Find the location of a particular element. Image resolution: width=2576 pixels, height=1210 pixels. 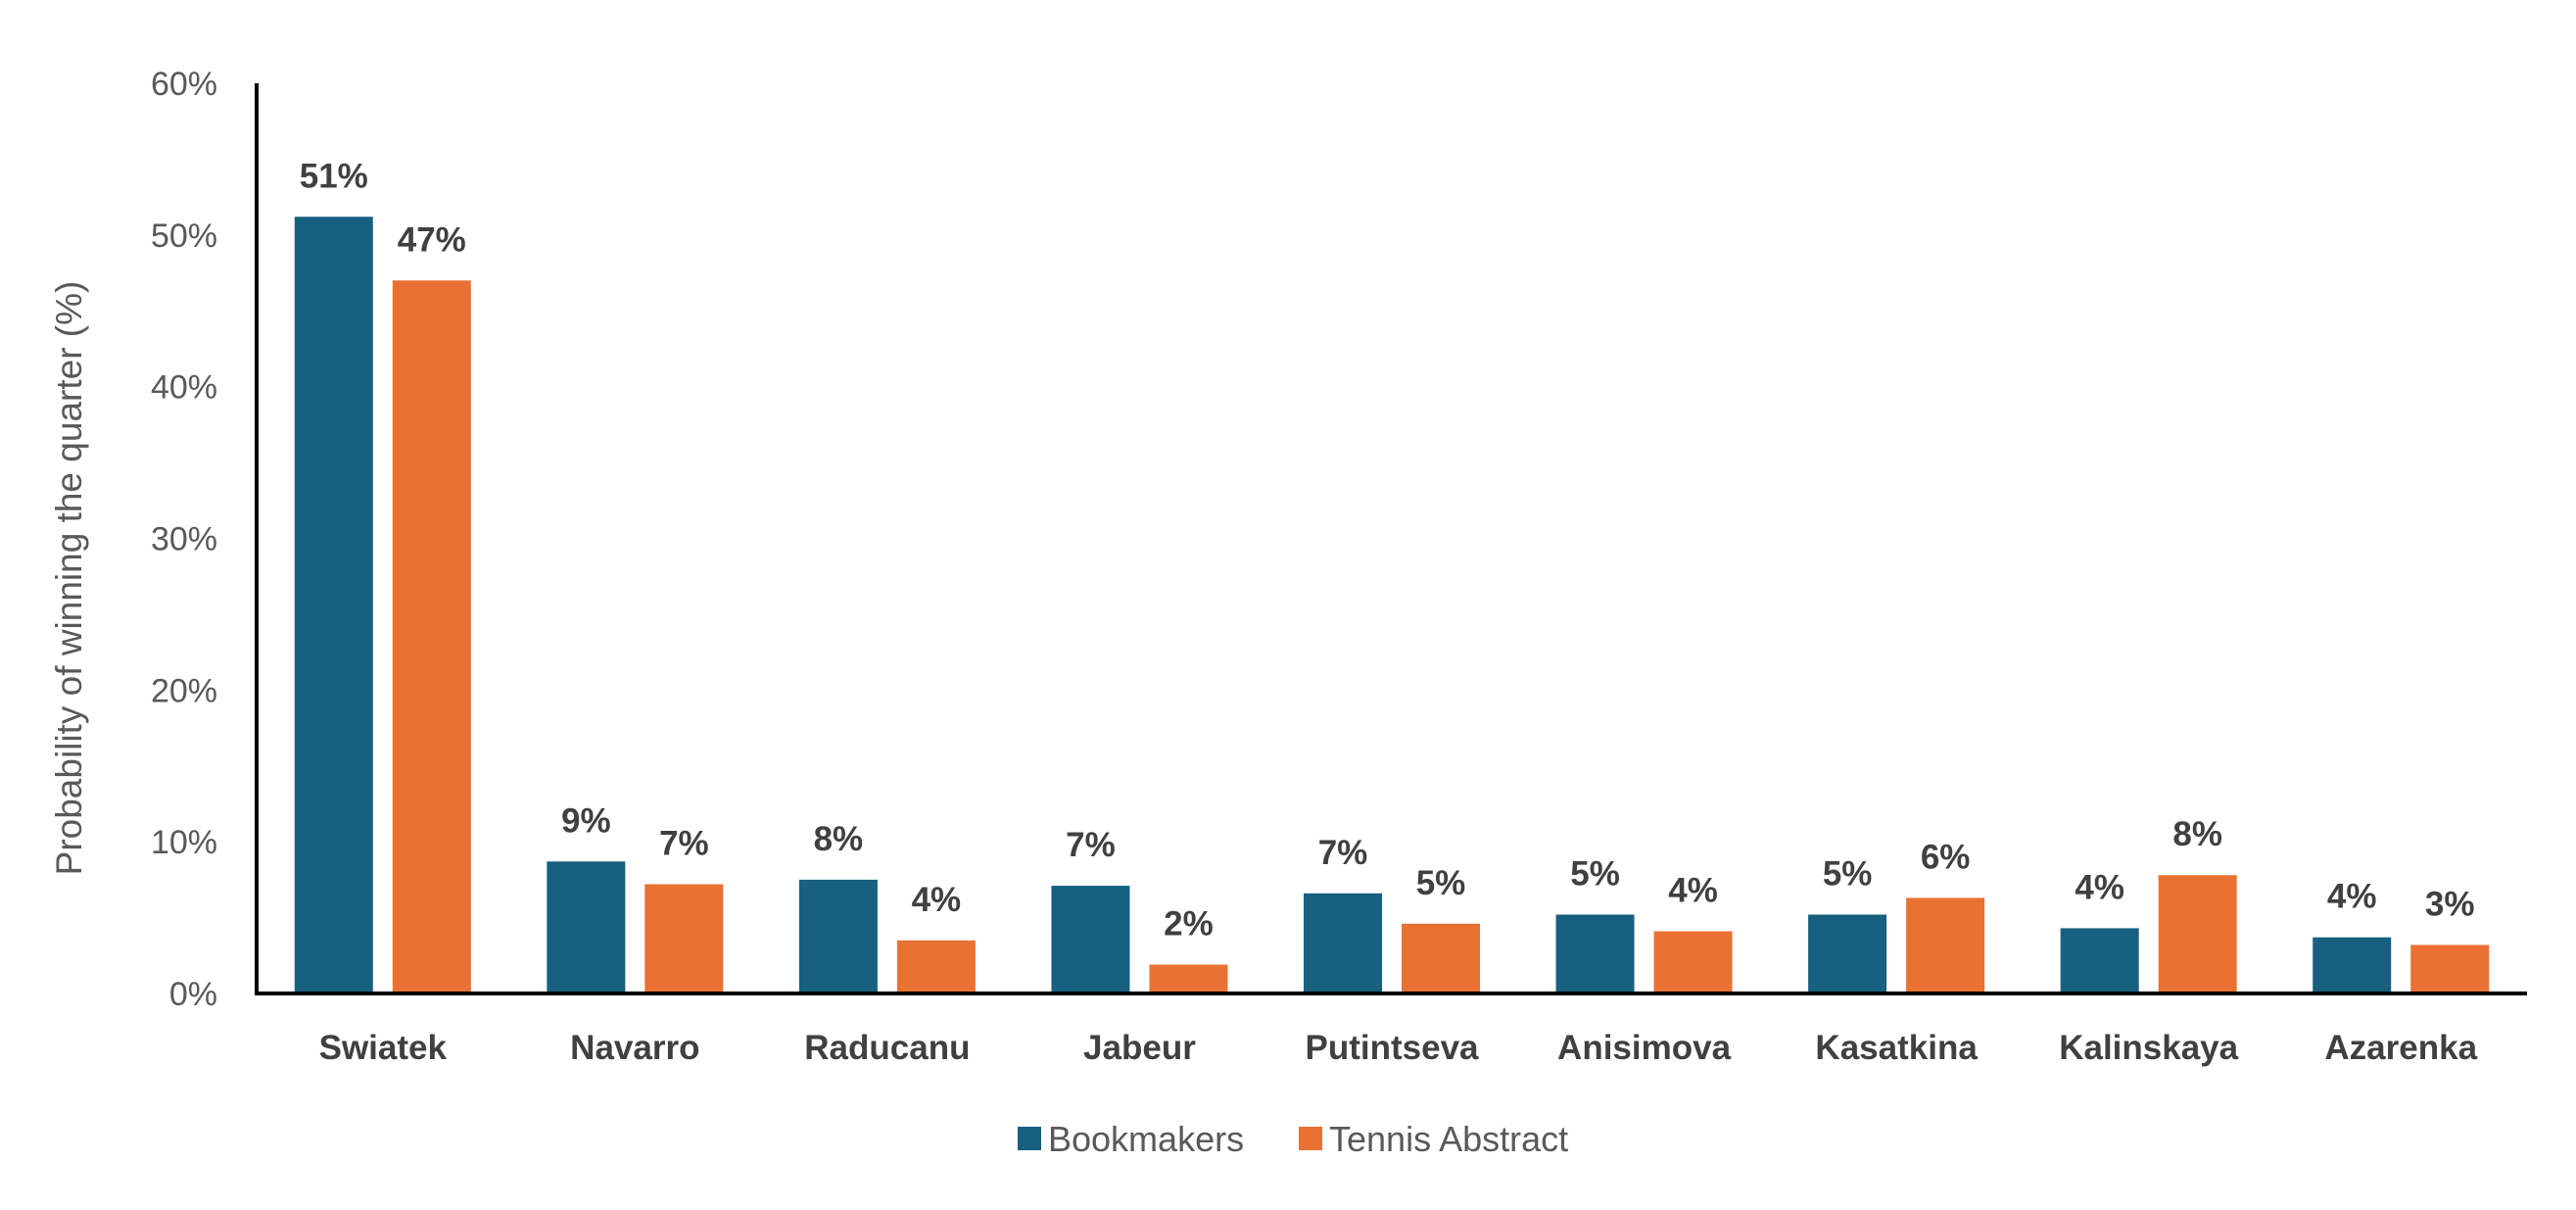

data-label: 2% is located at coordinates (1189, 924).